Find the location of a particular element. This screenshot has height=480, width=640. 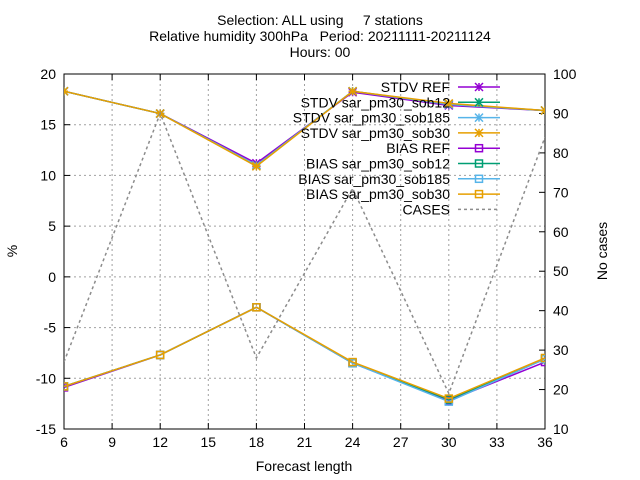

y2-tick-label: 80 is located at coordinates (561, 153).